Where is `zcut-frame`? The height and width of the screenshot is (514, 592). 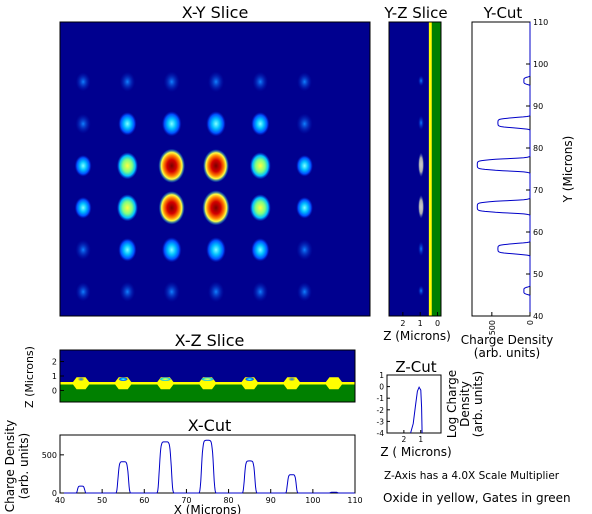
zcut-frame is located at coordinates (414, 404).